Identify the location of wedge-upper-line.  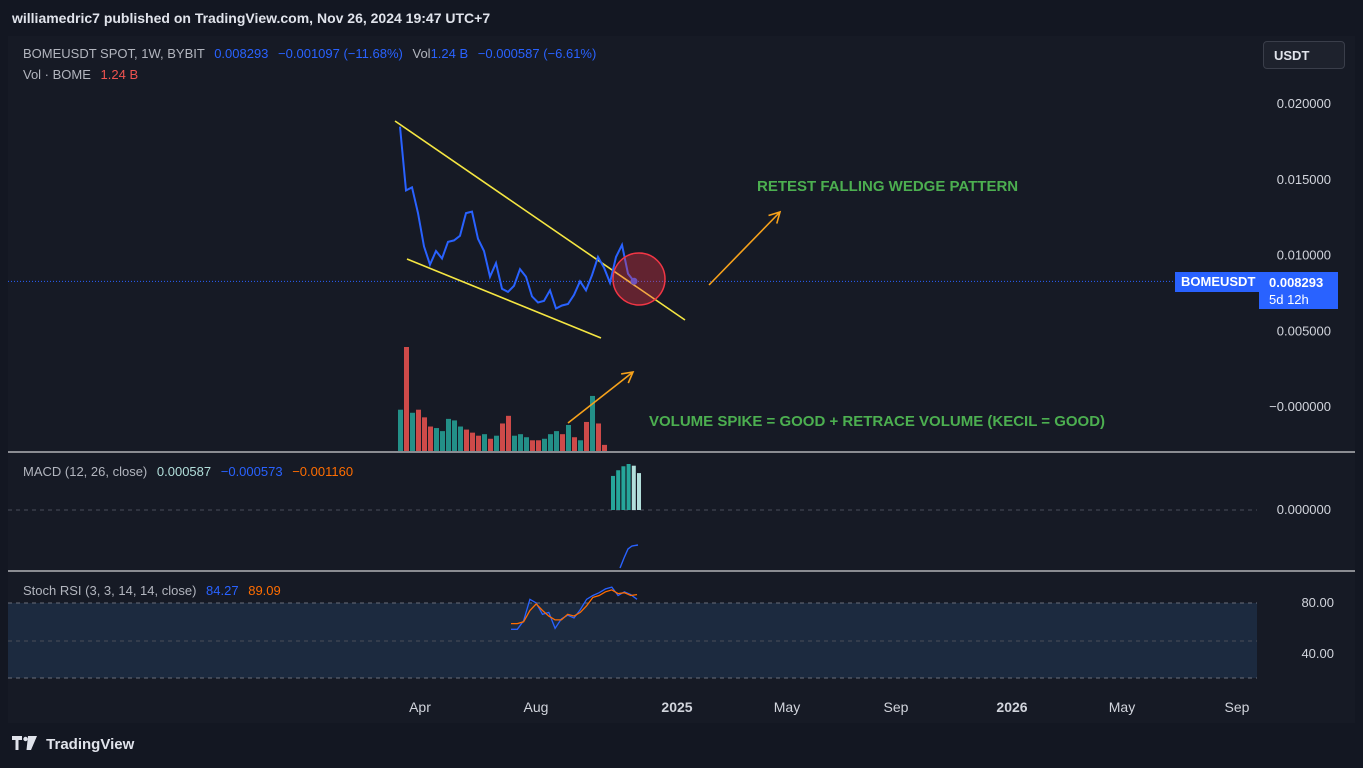
(540, 220).